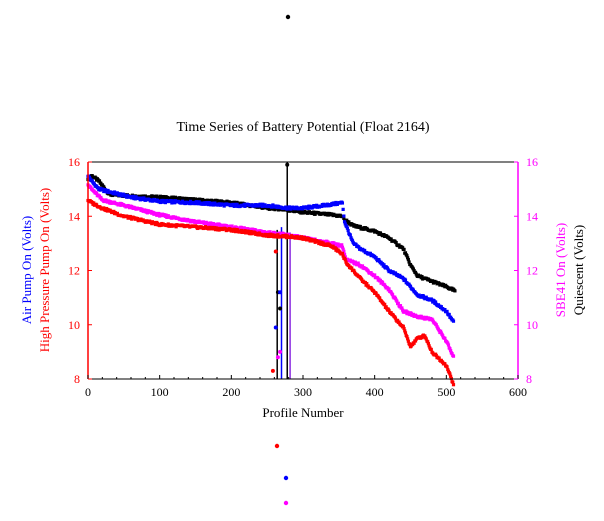 Image resolution: width=604 pixels, height=521 pixels. Describe the element at coordinates (160, 392) in the screenshot. I see `x-tick-label: 100` at that location.